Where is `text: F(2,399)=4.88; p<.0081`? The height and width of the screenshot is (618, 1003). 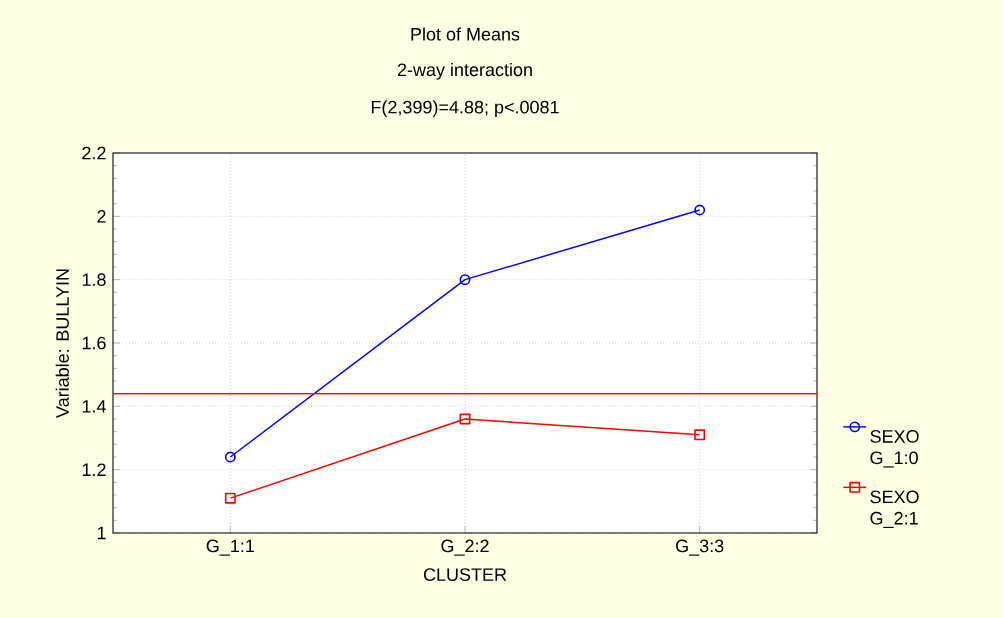 text: F(2,399)=4.88; p<.0081 is located at coordinates (465, 109).